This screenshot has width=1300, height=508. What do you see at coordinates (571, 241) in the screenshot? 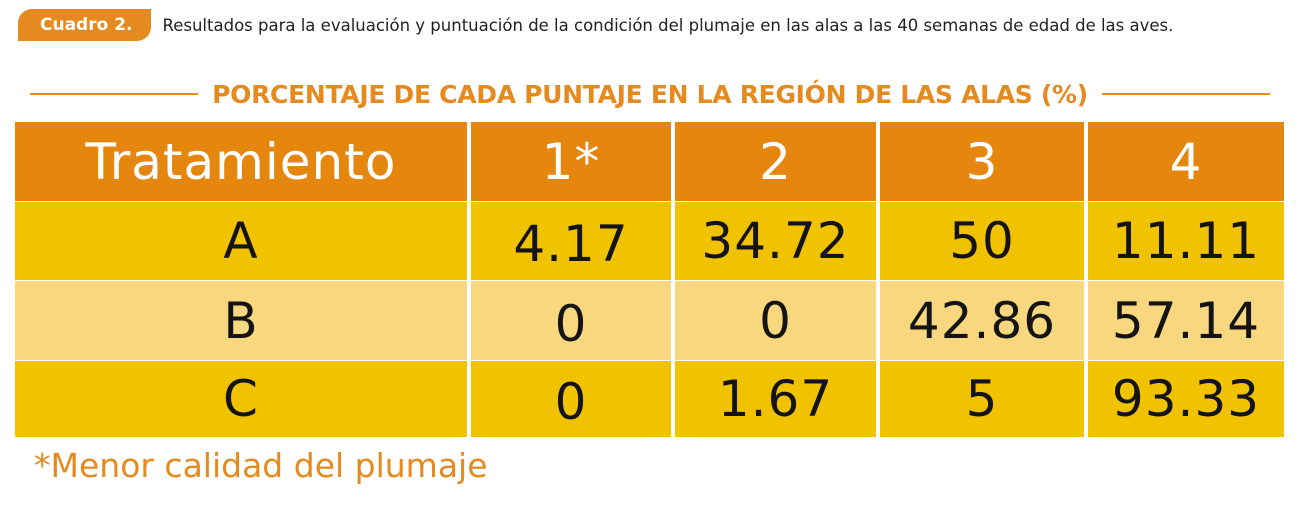
I see `table-cell: 4.17` at bounding box center [571, 241].